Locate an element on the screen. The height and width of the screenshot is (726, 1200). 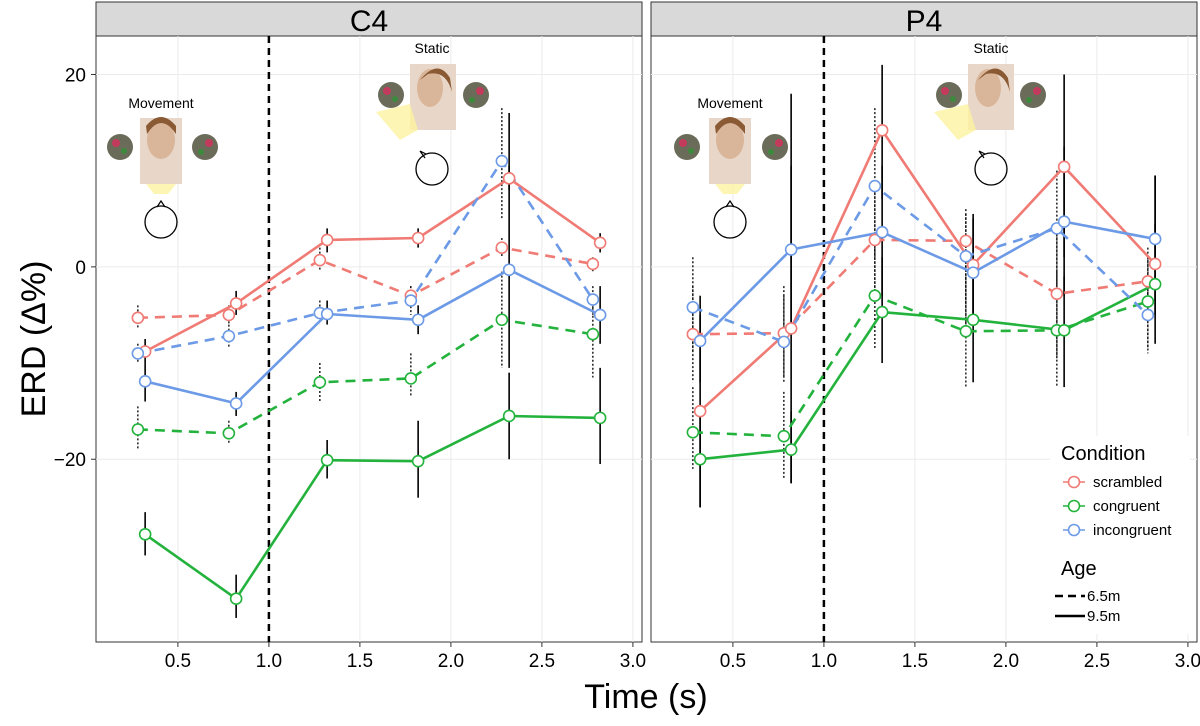
series-line-incongruent-9.5m is located at coordinates (372, 336).